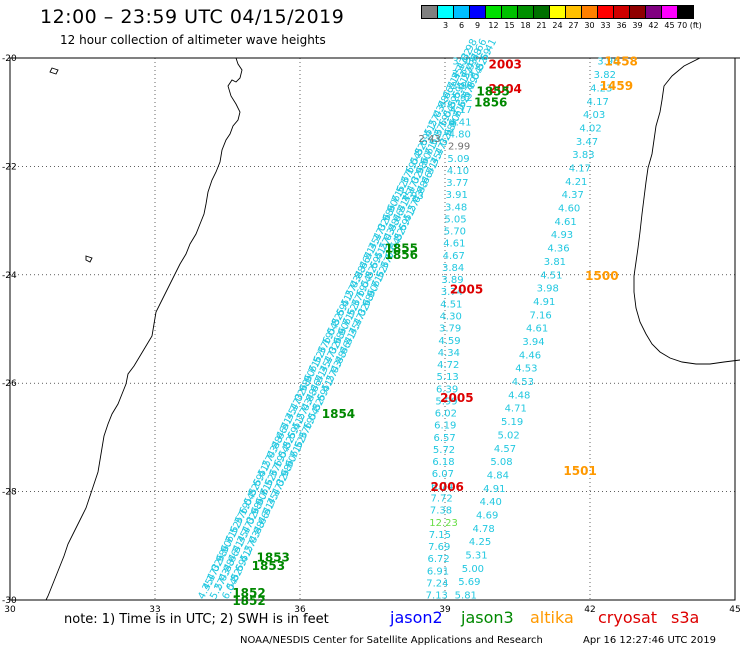 The width and height of the screenshot is (740, 650). Describe the element at coordinates (437, 596) in the screenshot. I see `wave-height-value: 7.13` at that location.